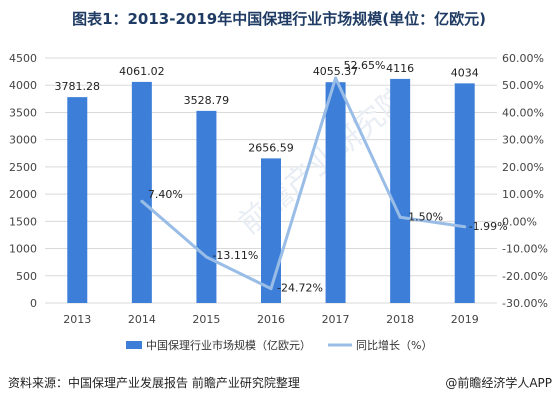 Image resolution: width=558 pixels, height=403 pixels. Describe the element at coordinates (23, 58) in the screenshot. I see `y-left-tick-label: 4500` at that location.